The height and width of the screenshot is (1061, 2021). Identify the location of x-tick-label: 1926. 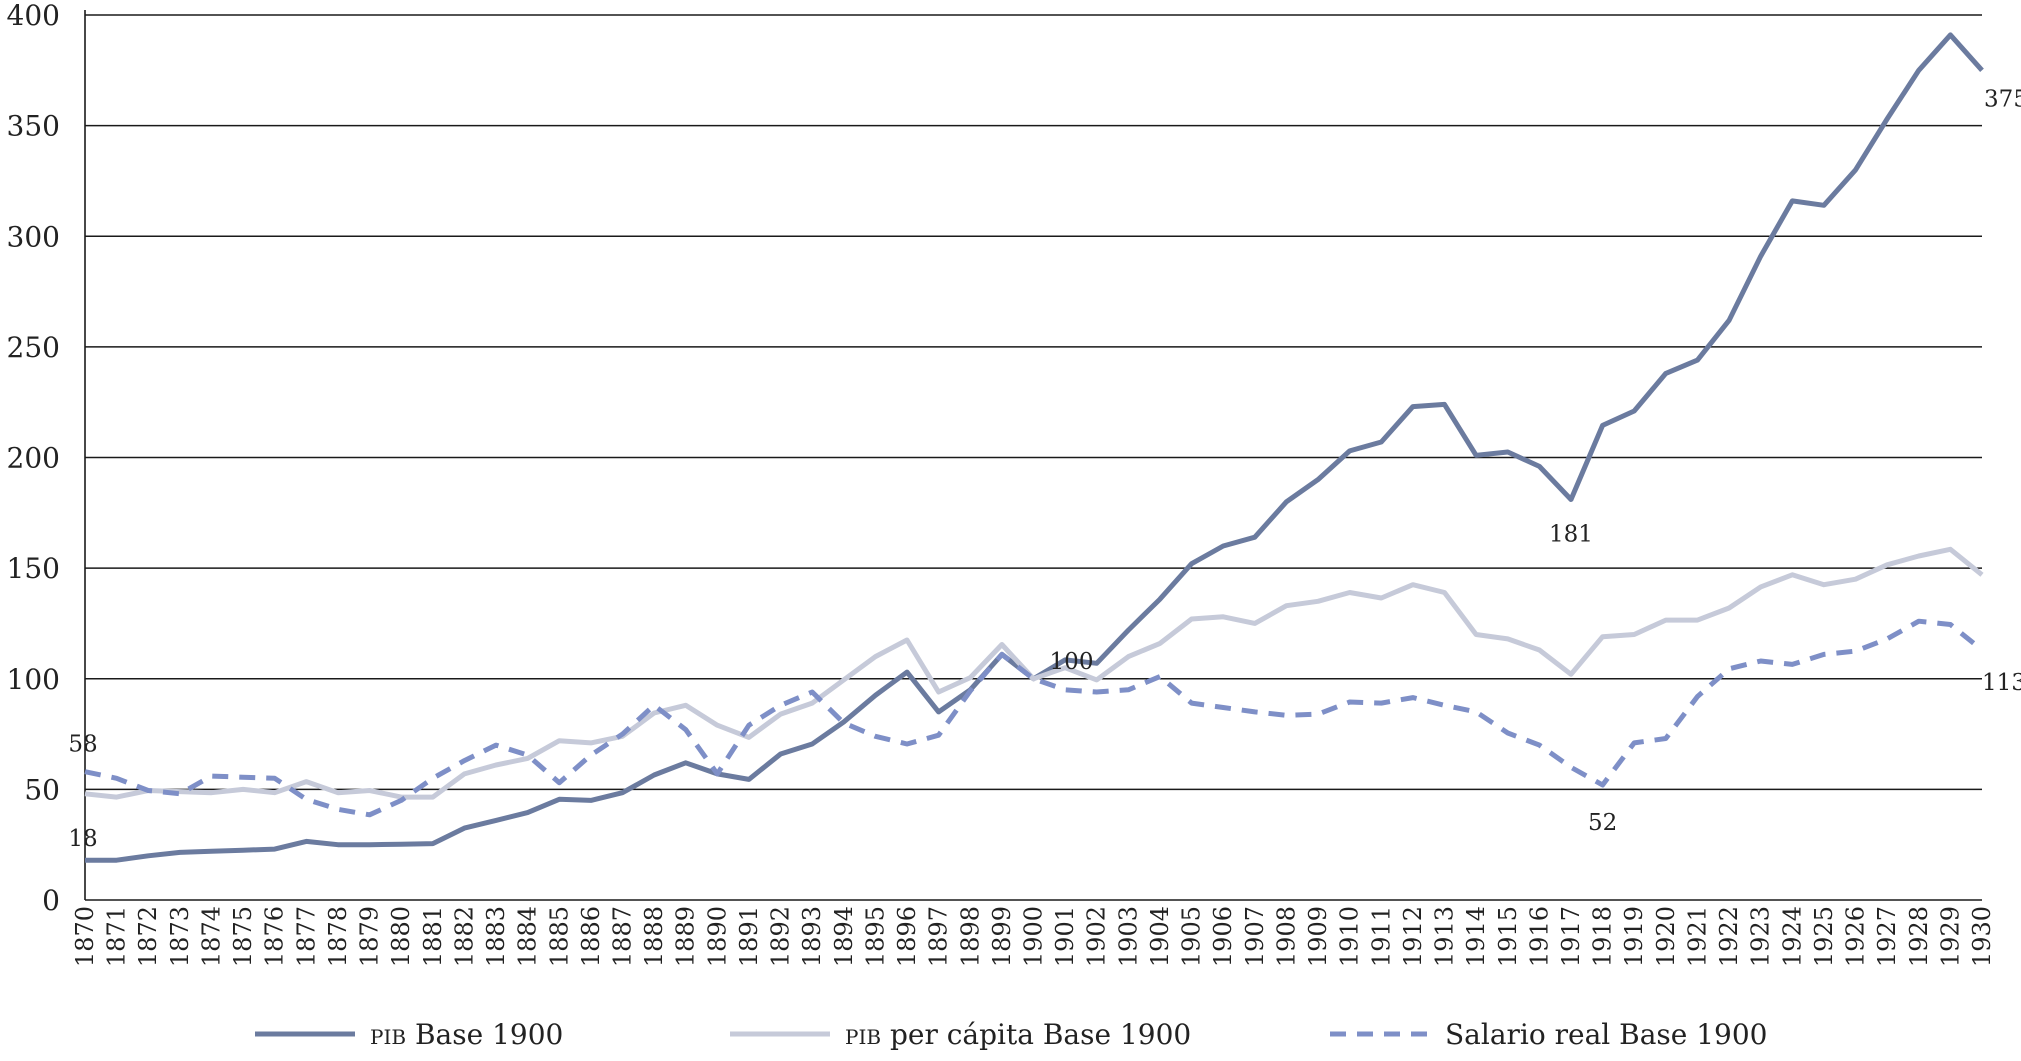
(1856, 936).